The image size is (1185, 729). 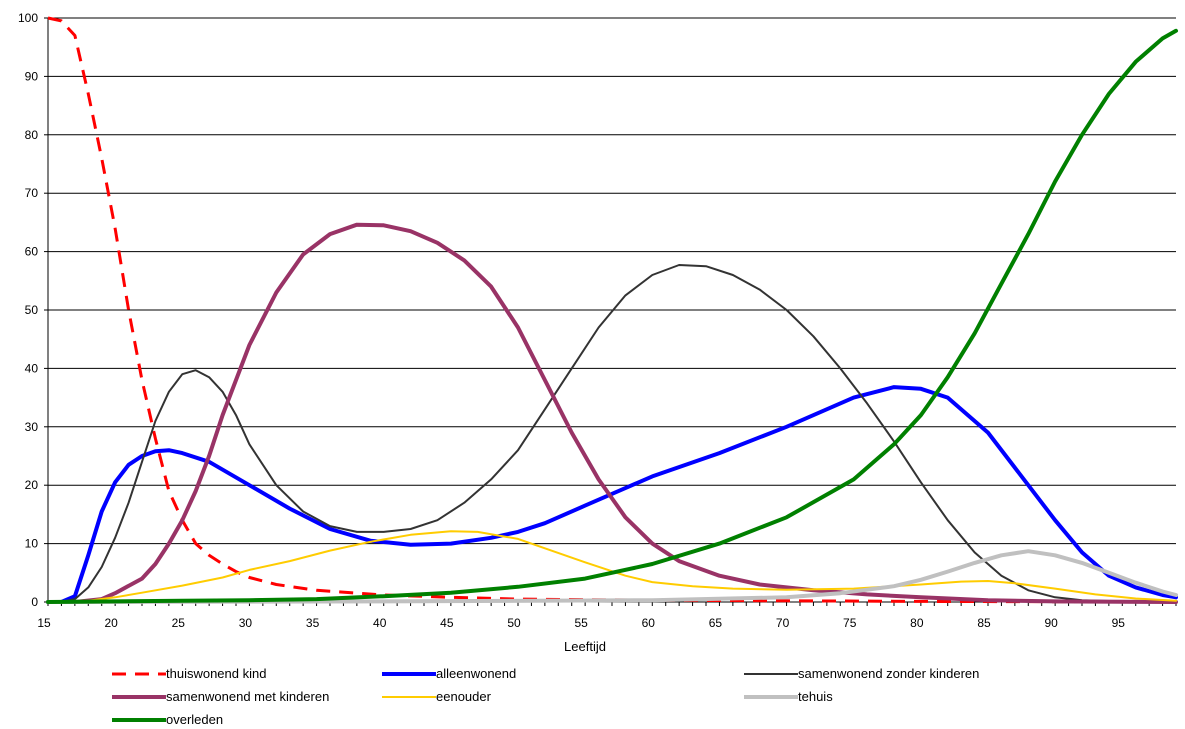 What do you see at coordinates (32, 76) in the screenshot?
I see `y-tick-label-90: 90` at bounding box center [32, 76].